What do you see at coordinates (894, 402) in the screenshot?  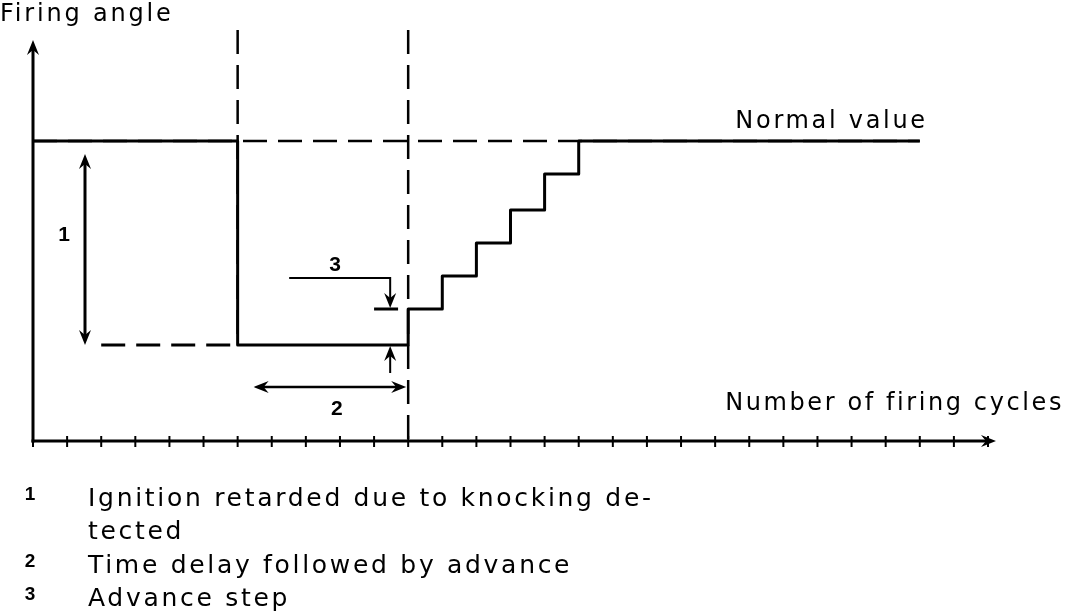 I see `x-axis-title: Number of firing cycles` at bounding box center [894, 402].